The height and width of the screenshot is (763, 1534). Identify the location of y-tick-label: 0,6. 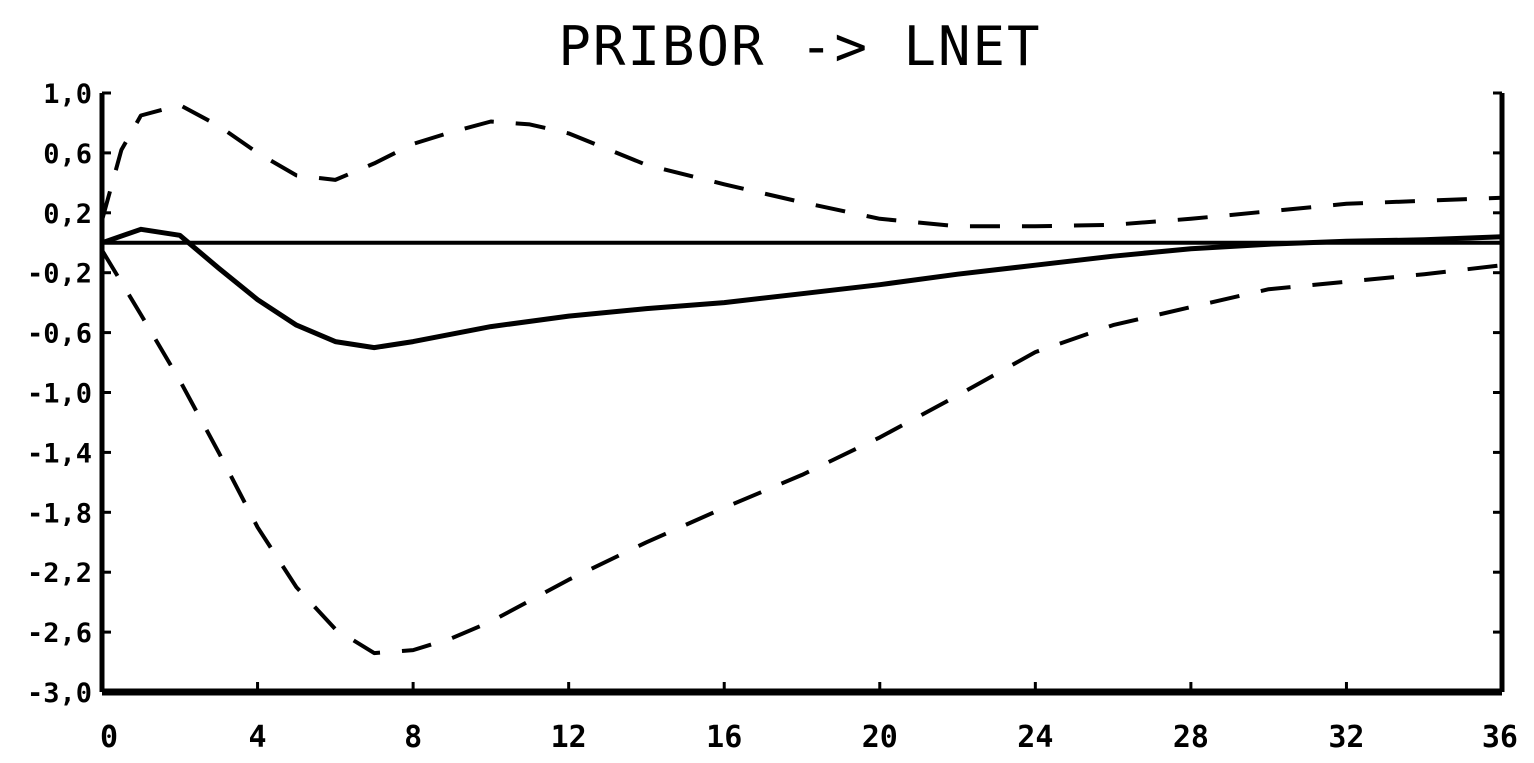
(67, 154).